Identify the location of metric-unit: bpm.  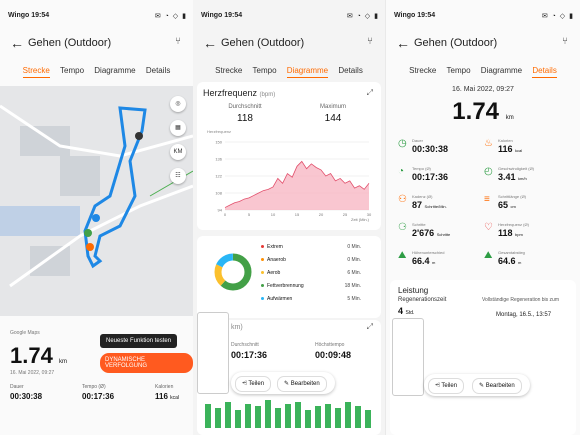
(519, 234).